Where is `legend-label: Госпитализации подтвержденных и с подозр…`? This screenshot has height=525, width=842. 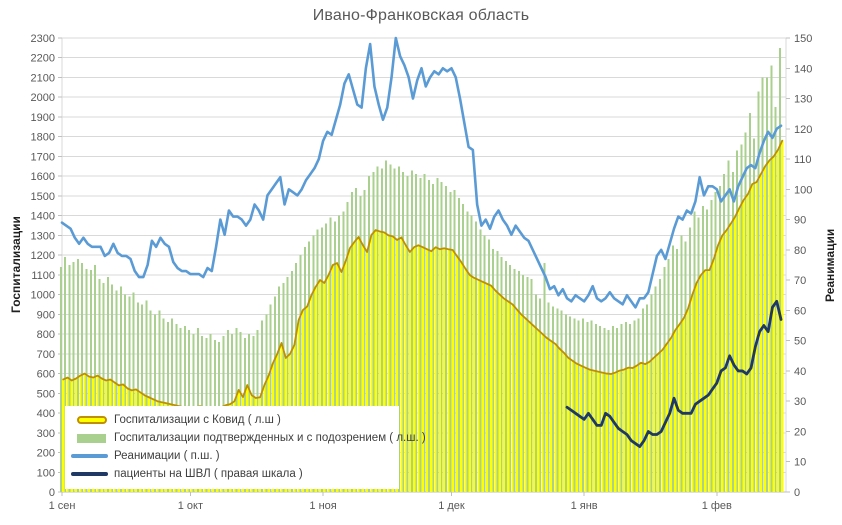 legend-label: Госпитализации подтвержденных и с подозр… is located at coordinates (270, 438).